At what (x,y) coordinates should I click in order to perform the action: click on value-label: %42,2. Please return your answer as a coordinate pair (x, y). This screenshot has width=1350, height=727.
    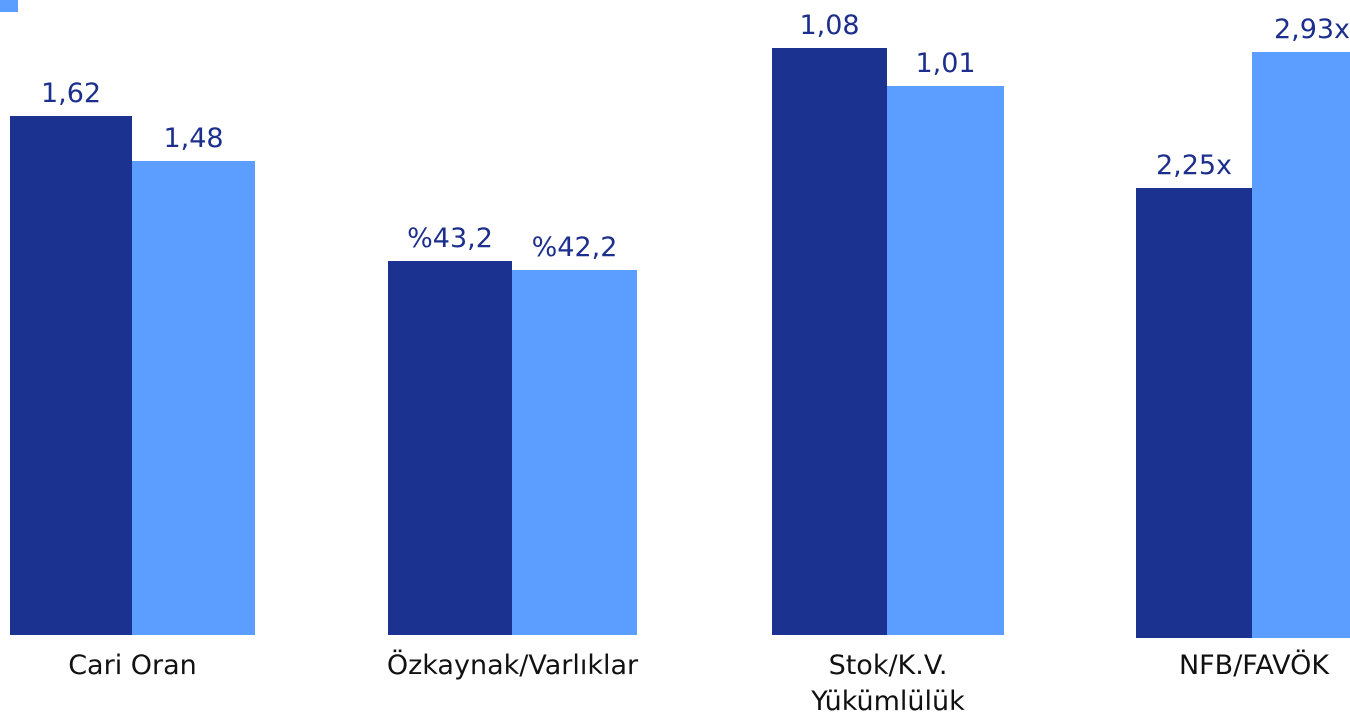
    Looking at the image, I should click on (574, 247).